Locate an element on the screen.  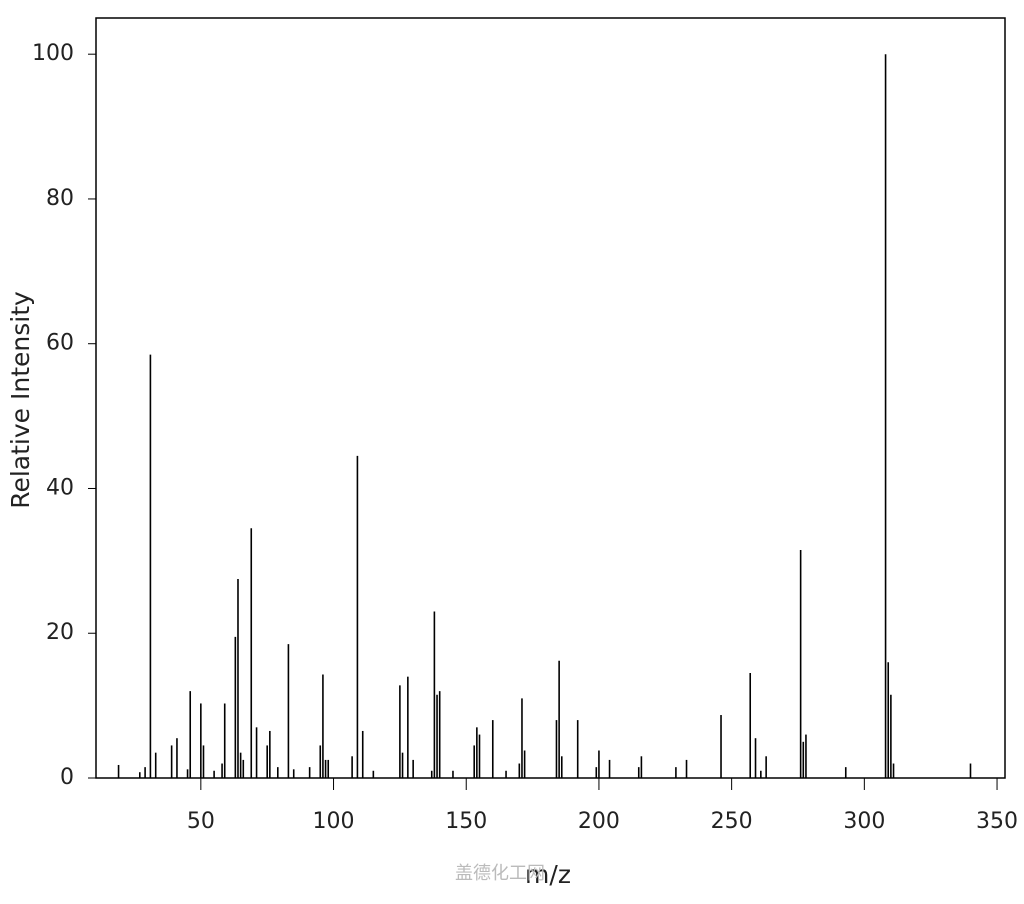
y-tick-label: 20 is located at coordinates (60, 632).